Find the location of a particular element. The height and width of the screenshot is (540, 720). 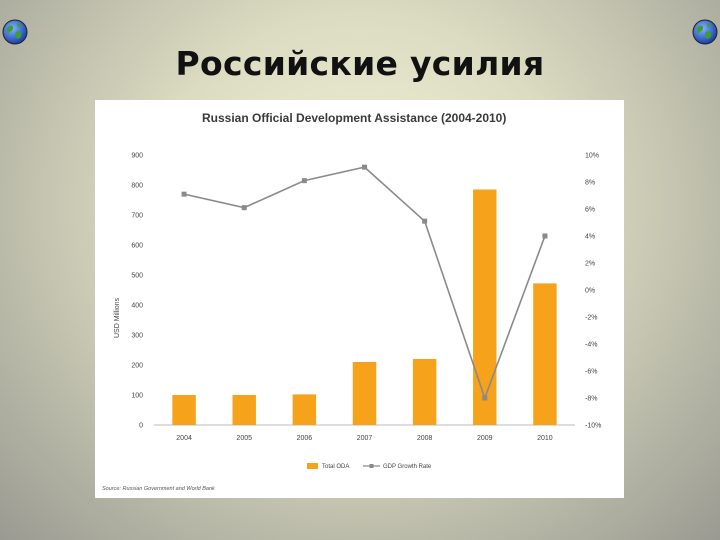

y-tick-label: 200 is located at coordinates (137, 366).